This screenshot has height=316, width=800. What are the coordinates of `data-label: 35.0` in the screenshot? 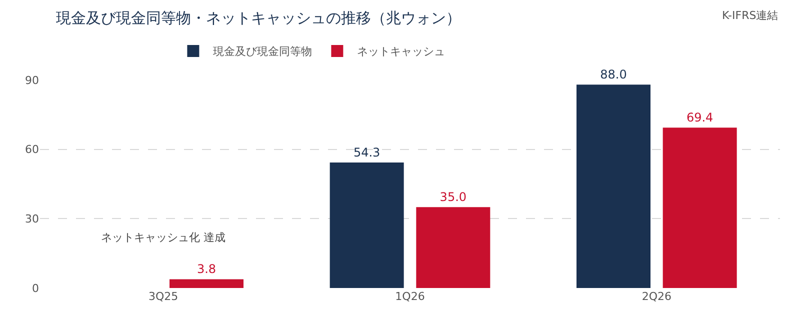 It's located at (453, 197).